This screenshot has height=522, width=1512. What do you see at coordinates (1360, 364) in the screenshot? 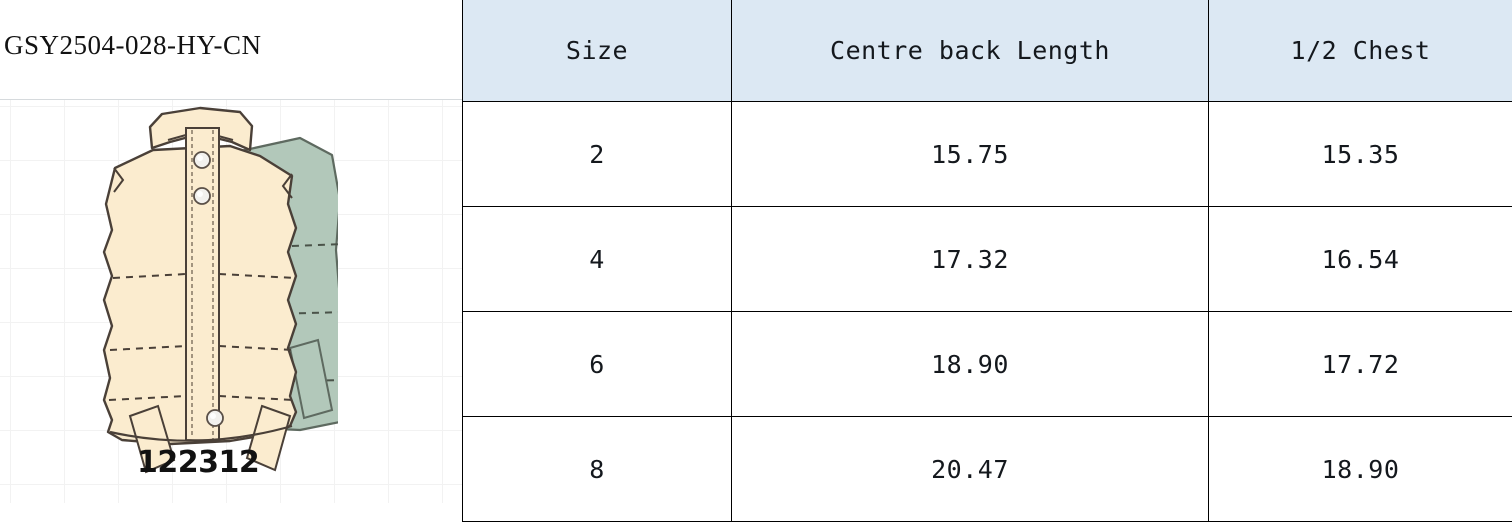
I see `cell-half-chest: 17.72` at bounding box center [1360, 364].